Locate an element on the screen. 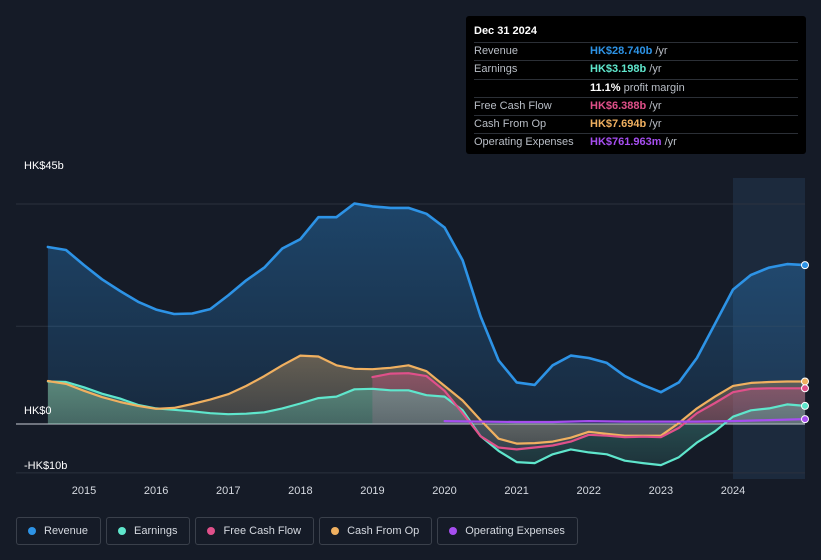 This screenshot has width=821, height=560. tooltip-row: Free Cash Flow HK$6.388b/yr is located at coordinates (636, 105).